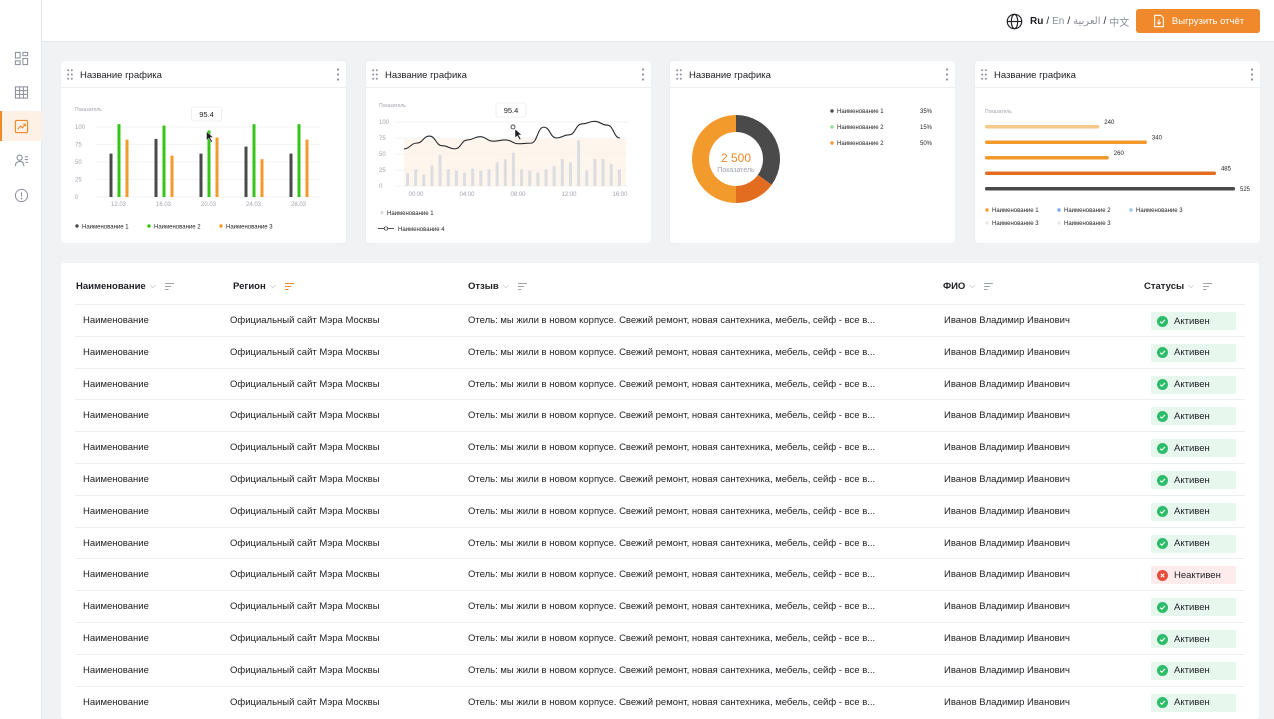 The height and width of the screenshot is (719, 1274). What do you see at coordinates (416, 195) in the screenshot?
I see `x-tick-label: 00:00` at bounding box center [416, 195].